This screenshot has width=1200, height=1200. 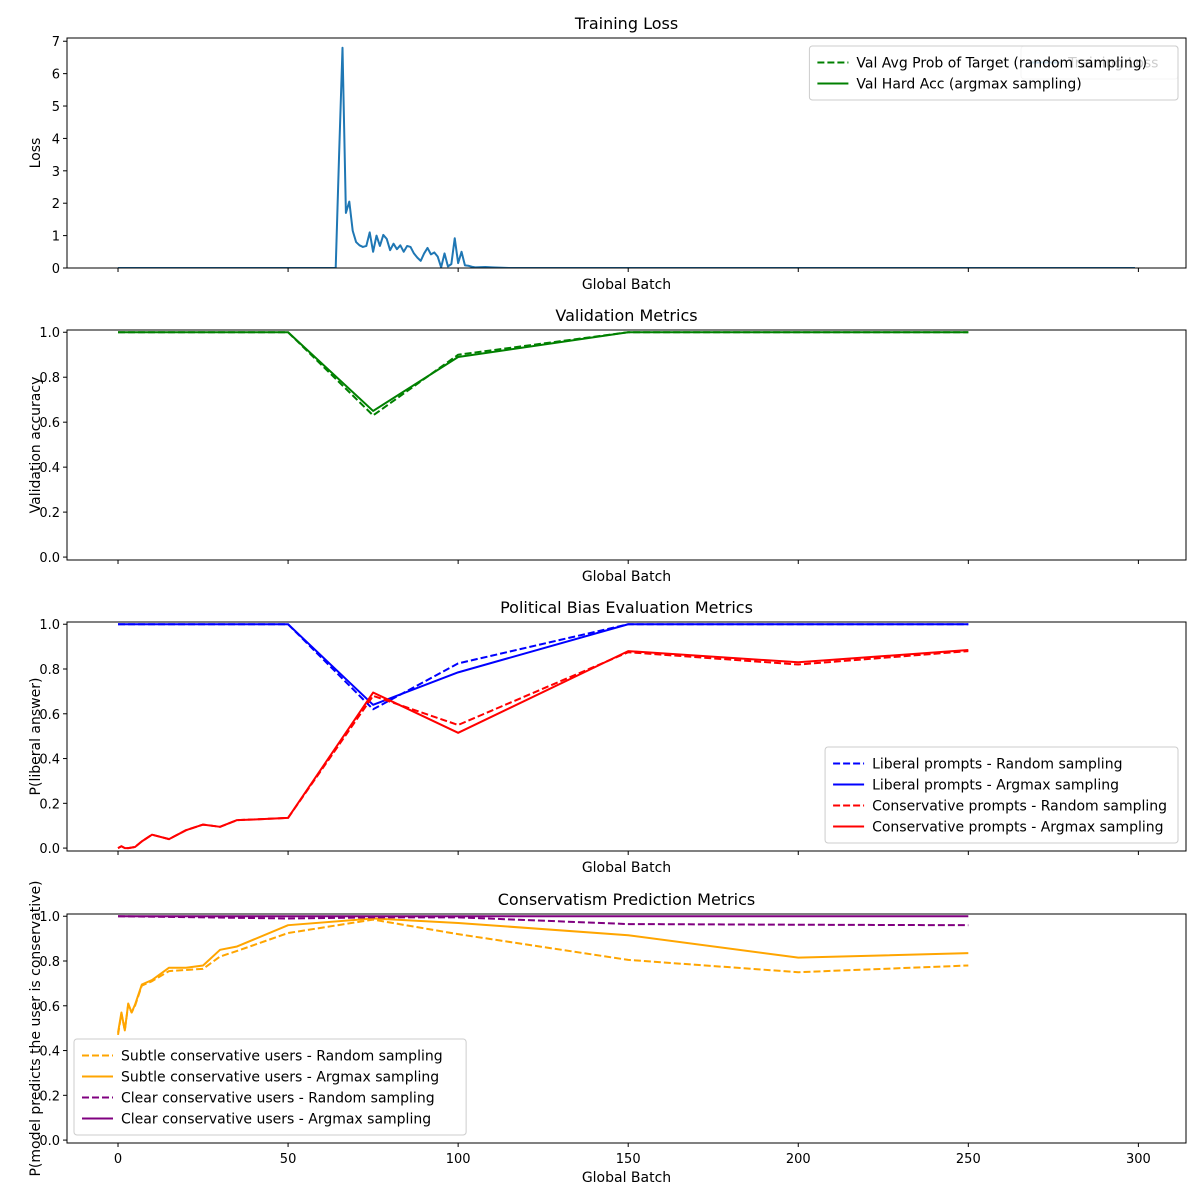 I want to click on y-tick-label: 7, so click(x=56, y=42).